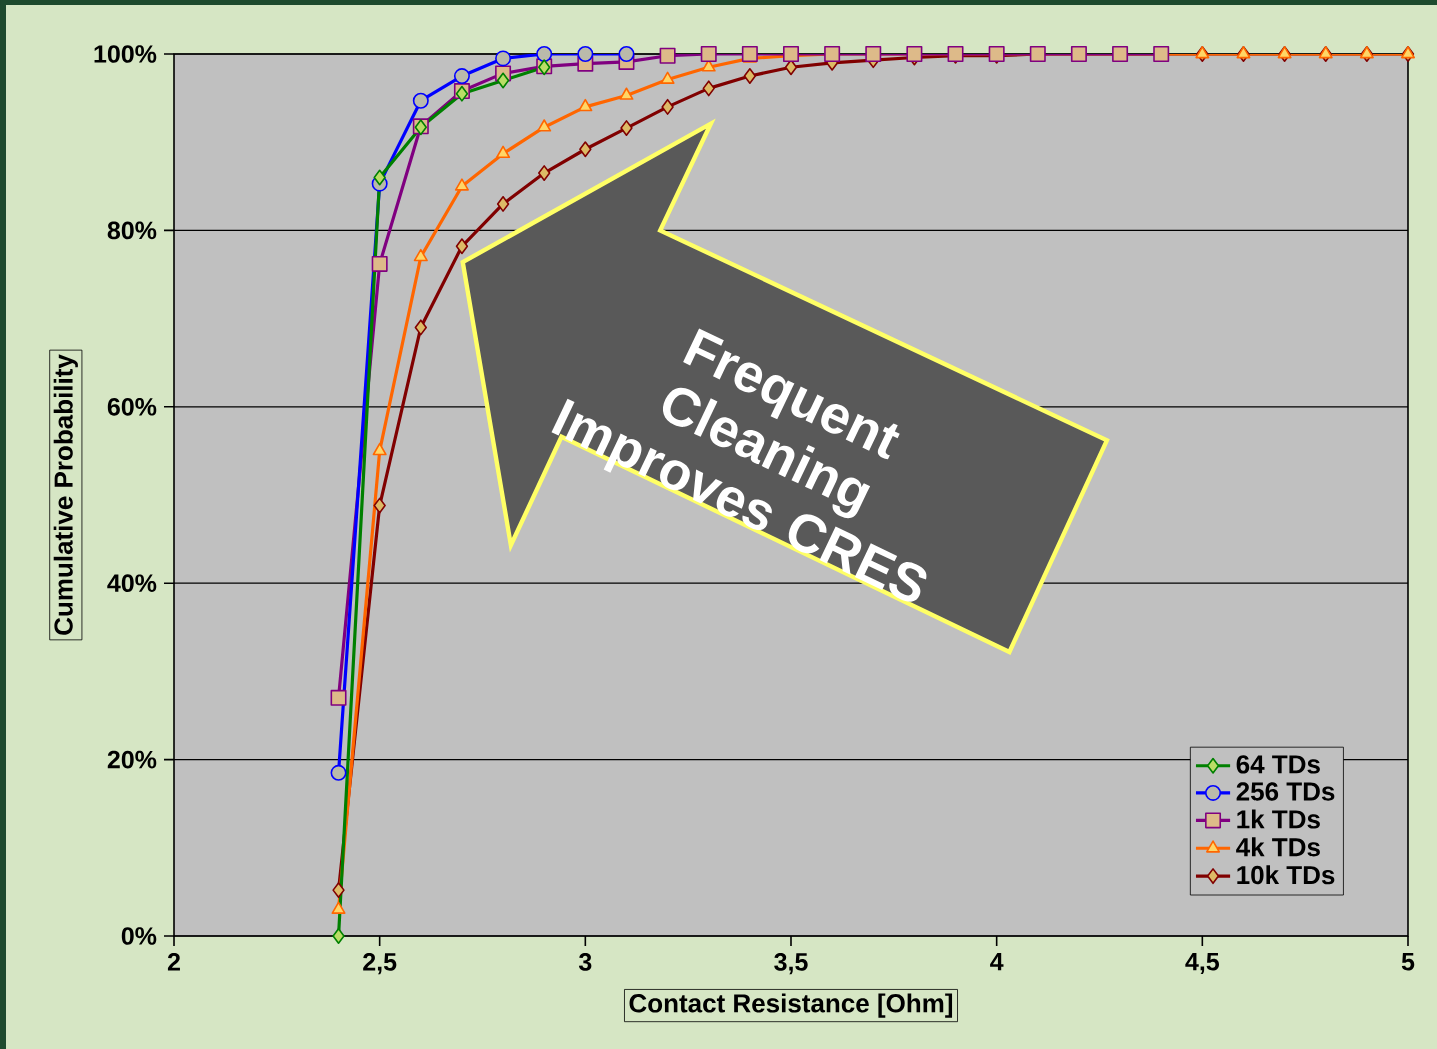 The height and width of the screenshot is (1049, 1437). What do you see at coordinates (1285, 791) in the screenshot?
I see `legend-label: 256 TDs` at bounding box center [1285, 791].